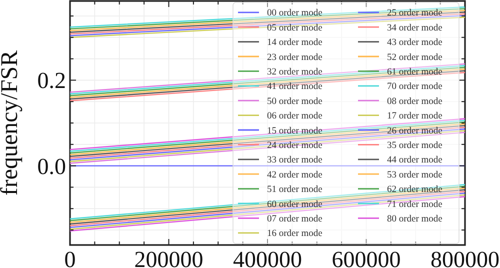  Describe the element at coordinates (11, 123) in the screenshot. I see `y-axis-title: frequency/FSR` at that location.